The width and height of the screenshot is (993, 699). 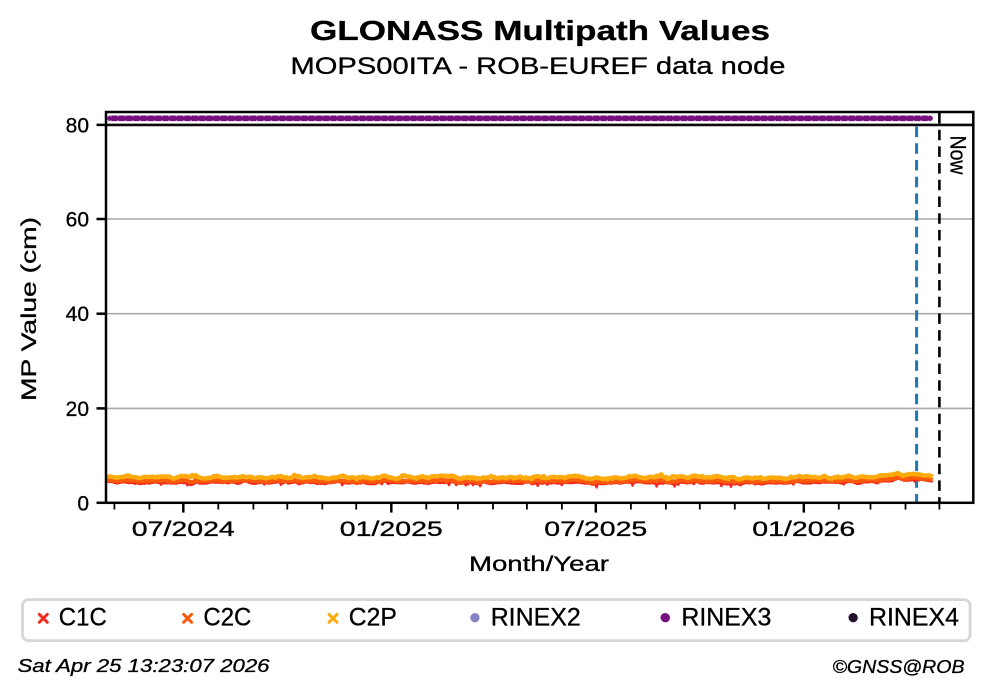 I want to click on svg-text: MP Value (cm), so click(x=29, y=309).